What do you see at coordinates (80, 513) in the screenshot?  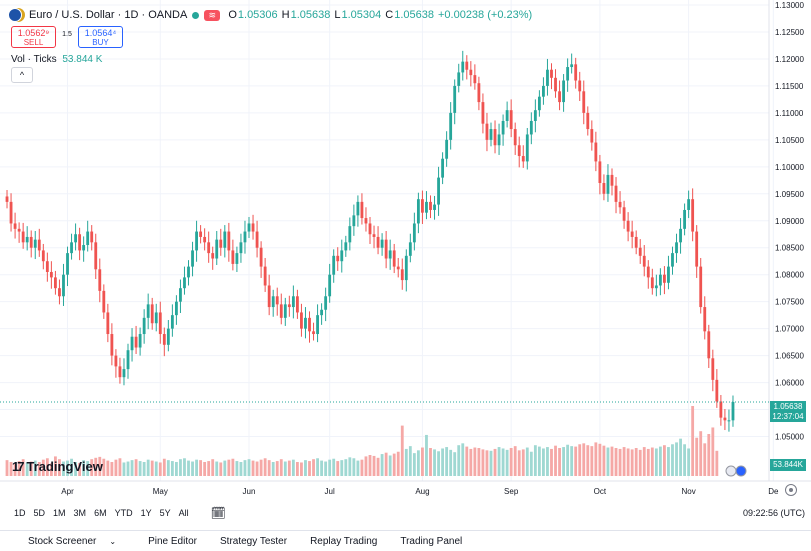 I see `timeframe-3m: 3M` at bounding box center [80, 513].